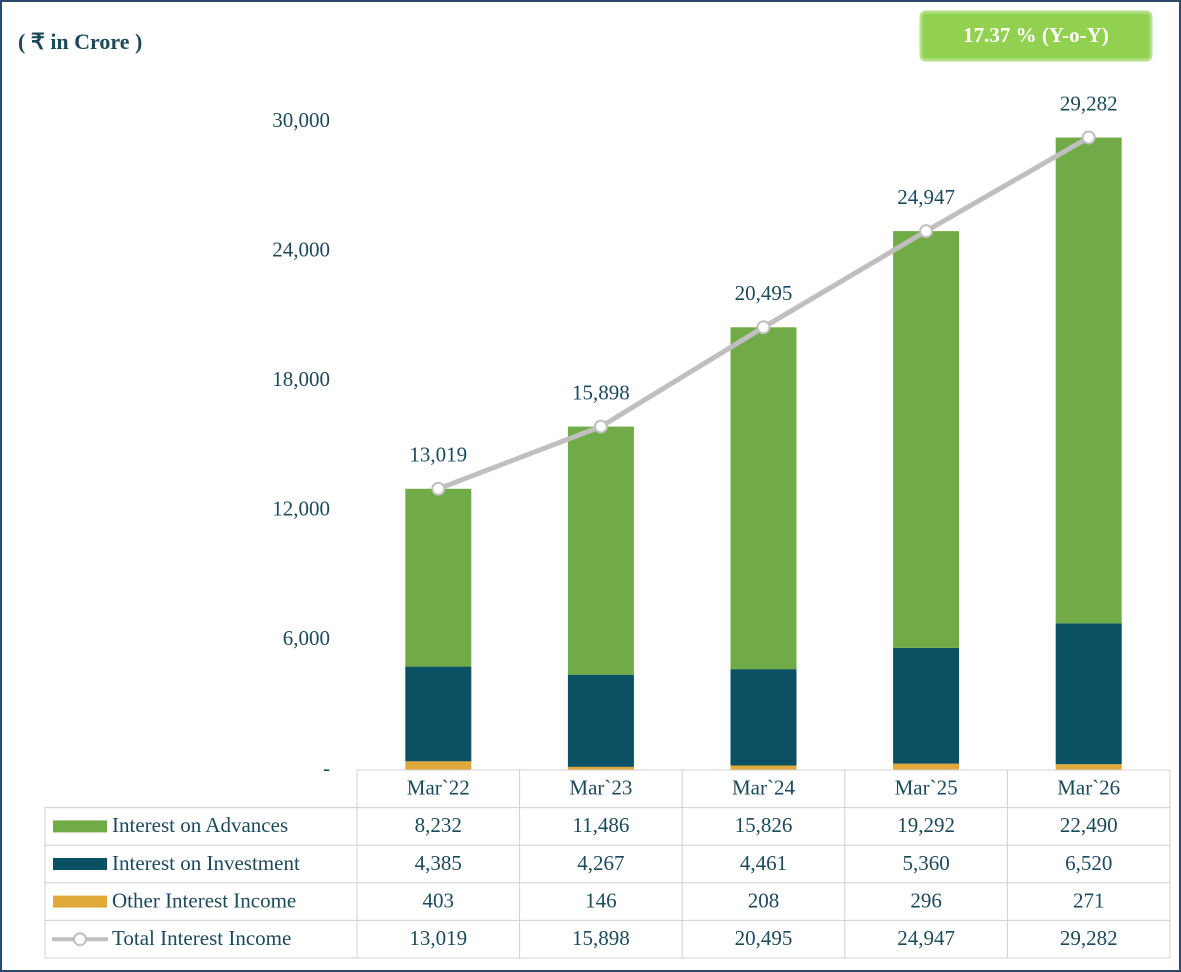 This screenshot has height=972, width=1181. I want to click on y-tick-label: 12,000, so click(301, 509).